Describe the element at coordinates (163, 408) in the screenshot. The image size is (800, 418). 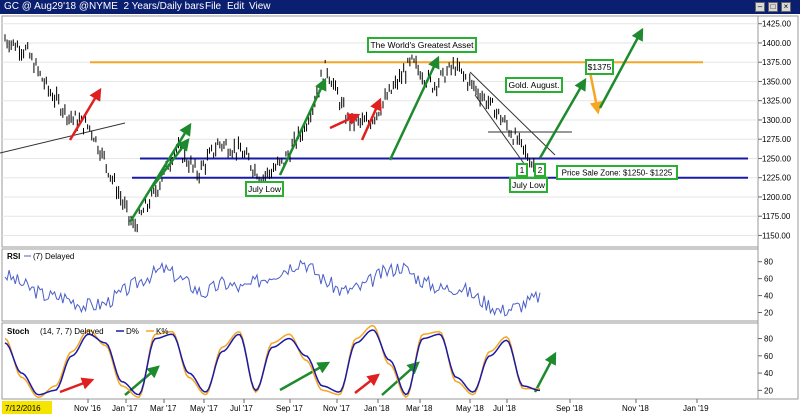
I see `date-tick-label: Mar '17` at that location.